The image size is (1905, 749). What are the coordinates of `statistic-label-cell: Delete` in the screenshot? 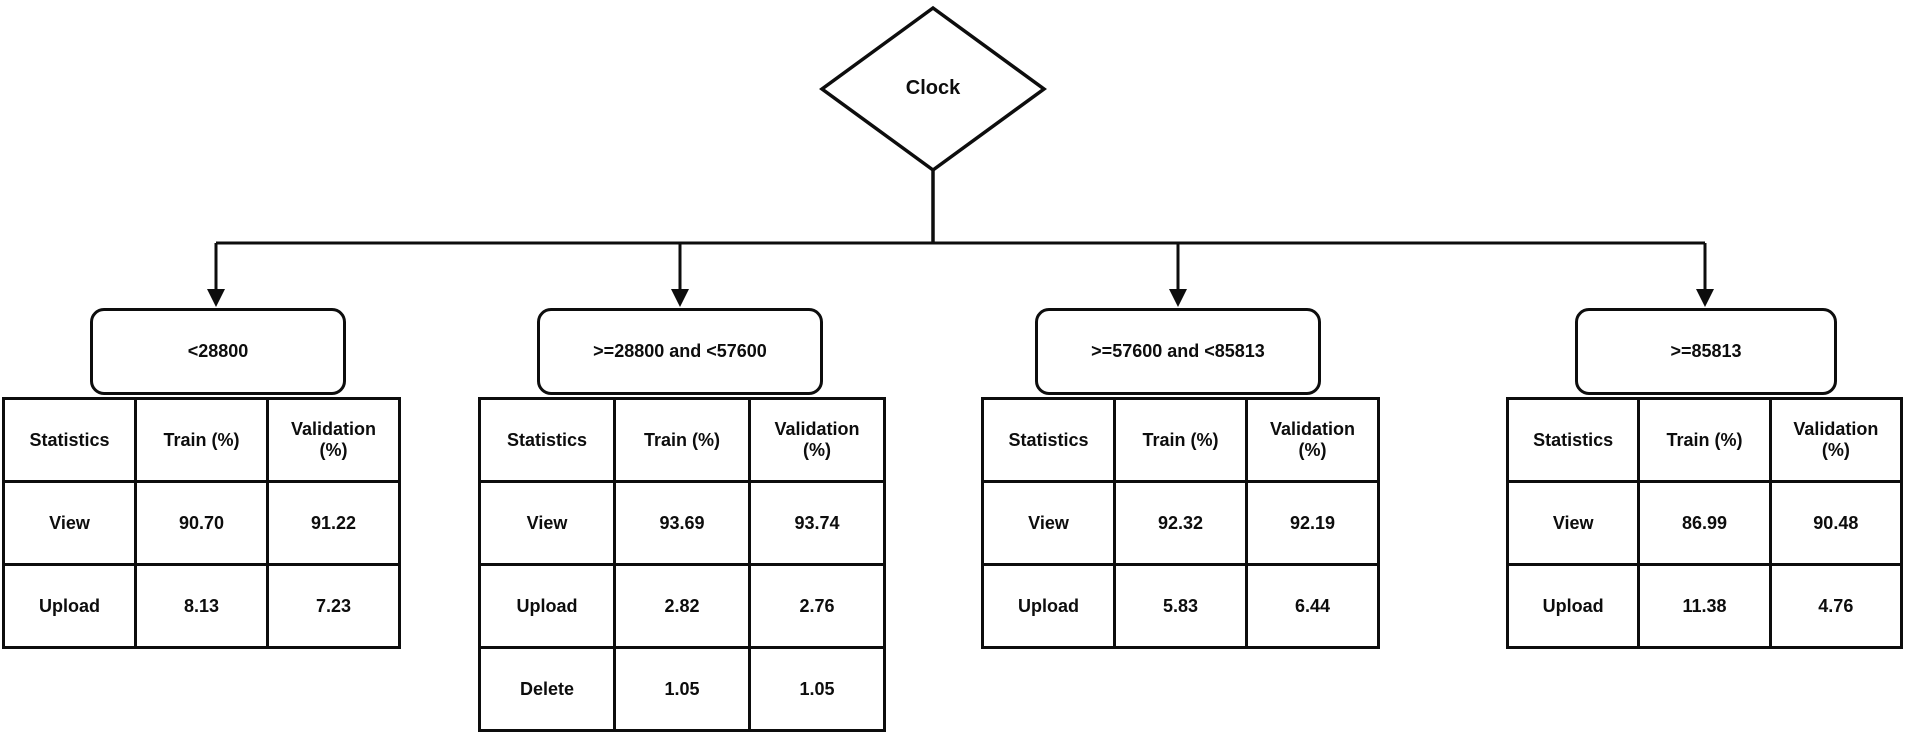 It's located at (547, 689).